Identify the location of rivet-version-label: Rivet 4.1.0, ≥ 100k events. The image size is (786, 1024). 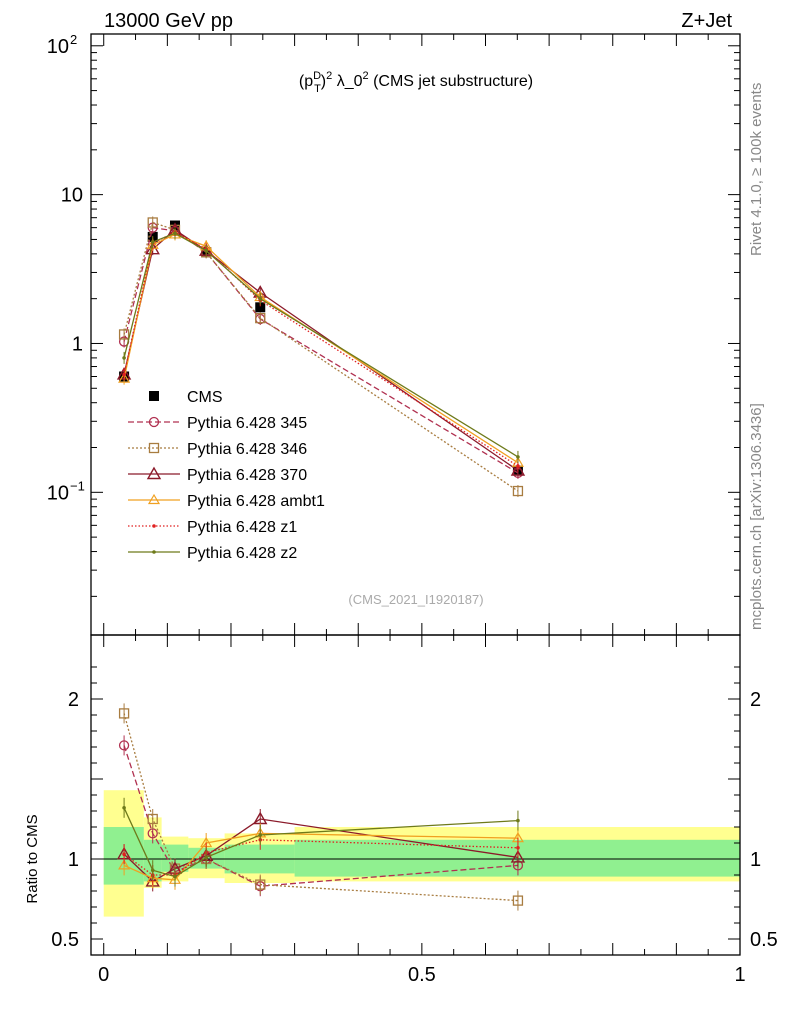
(756, 169).